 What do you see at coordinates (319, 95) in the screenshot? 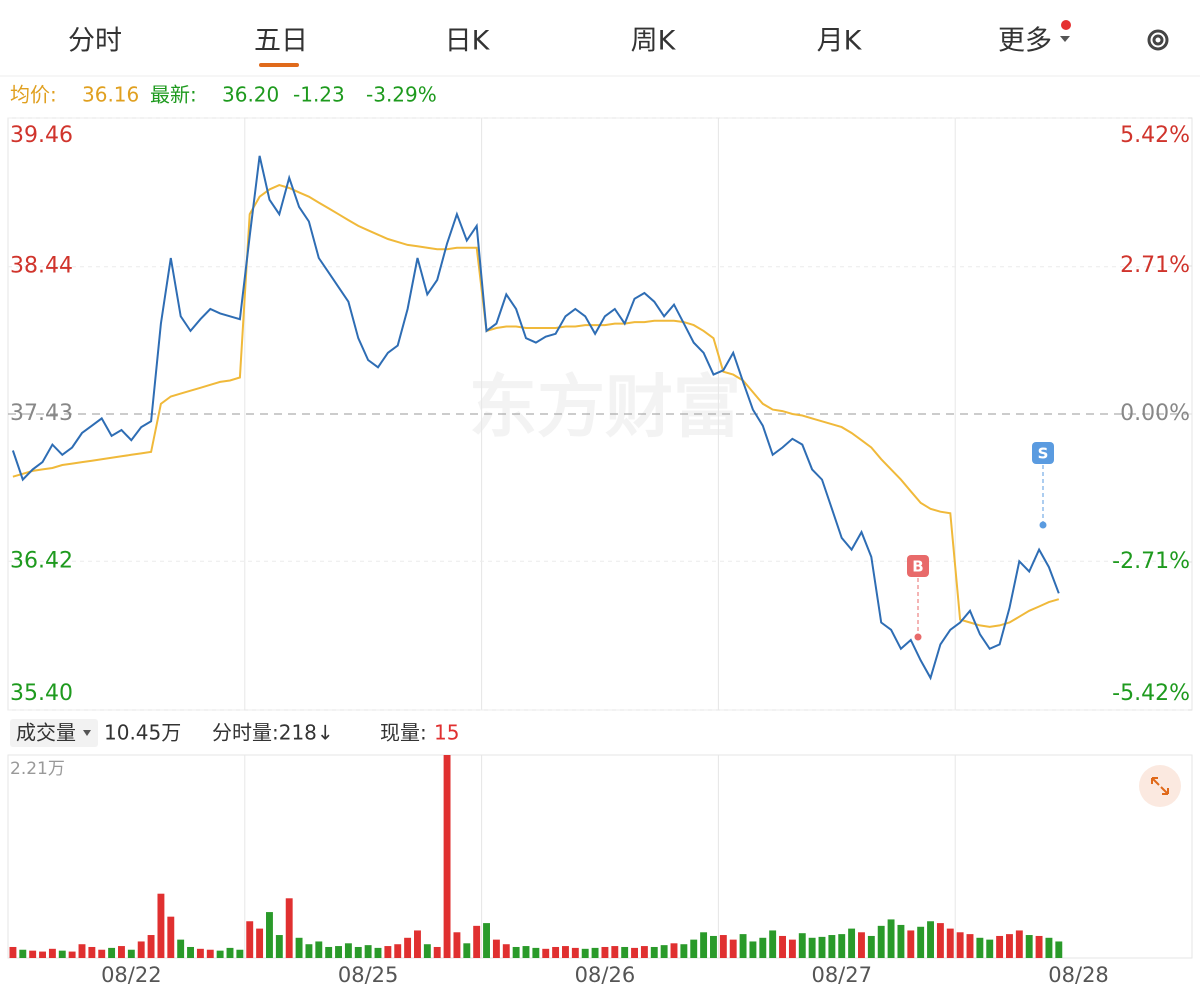
I see `change: -1.23` at bounding box center [319, 95].